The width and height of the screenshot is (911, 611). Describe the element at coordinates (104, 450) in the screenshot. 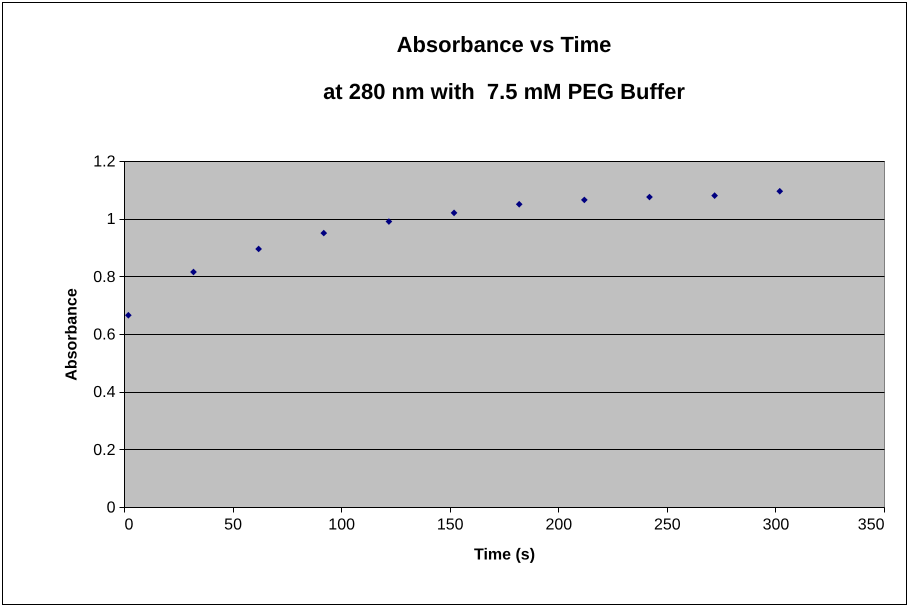

I see `y-tick-label: 0.2` at that location.